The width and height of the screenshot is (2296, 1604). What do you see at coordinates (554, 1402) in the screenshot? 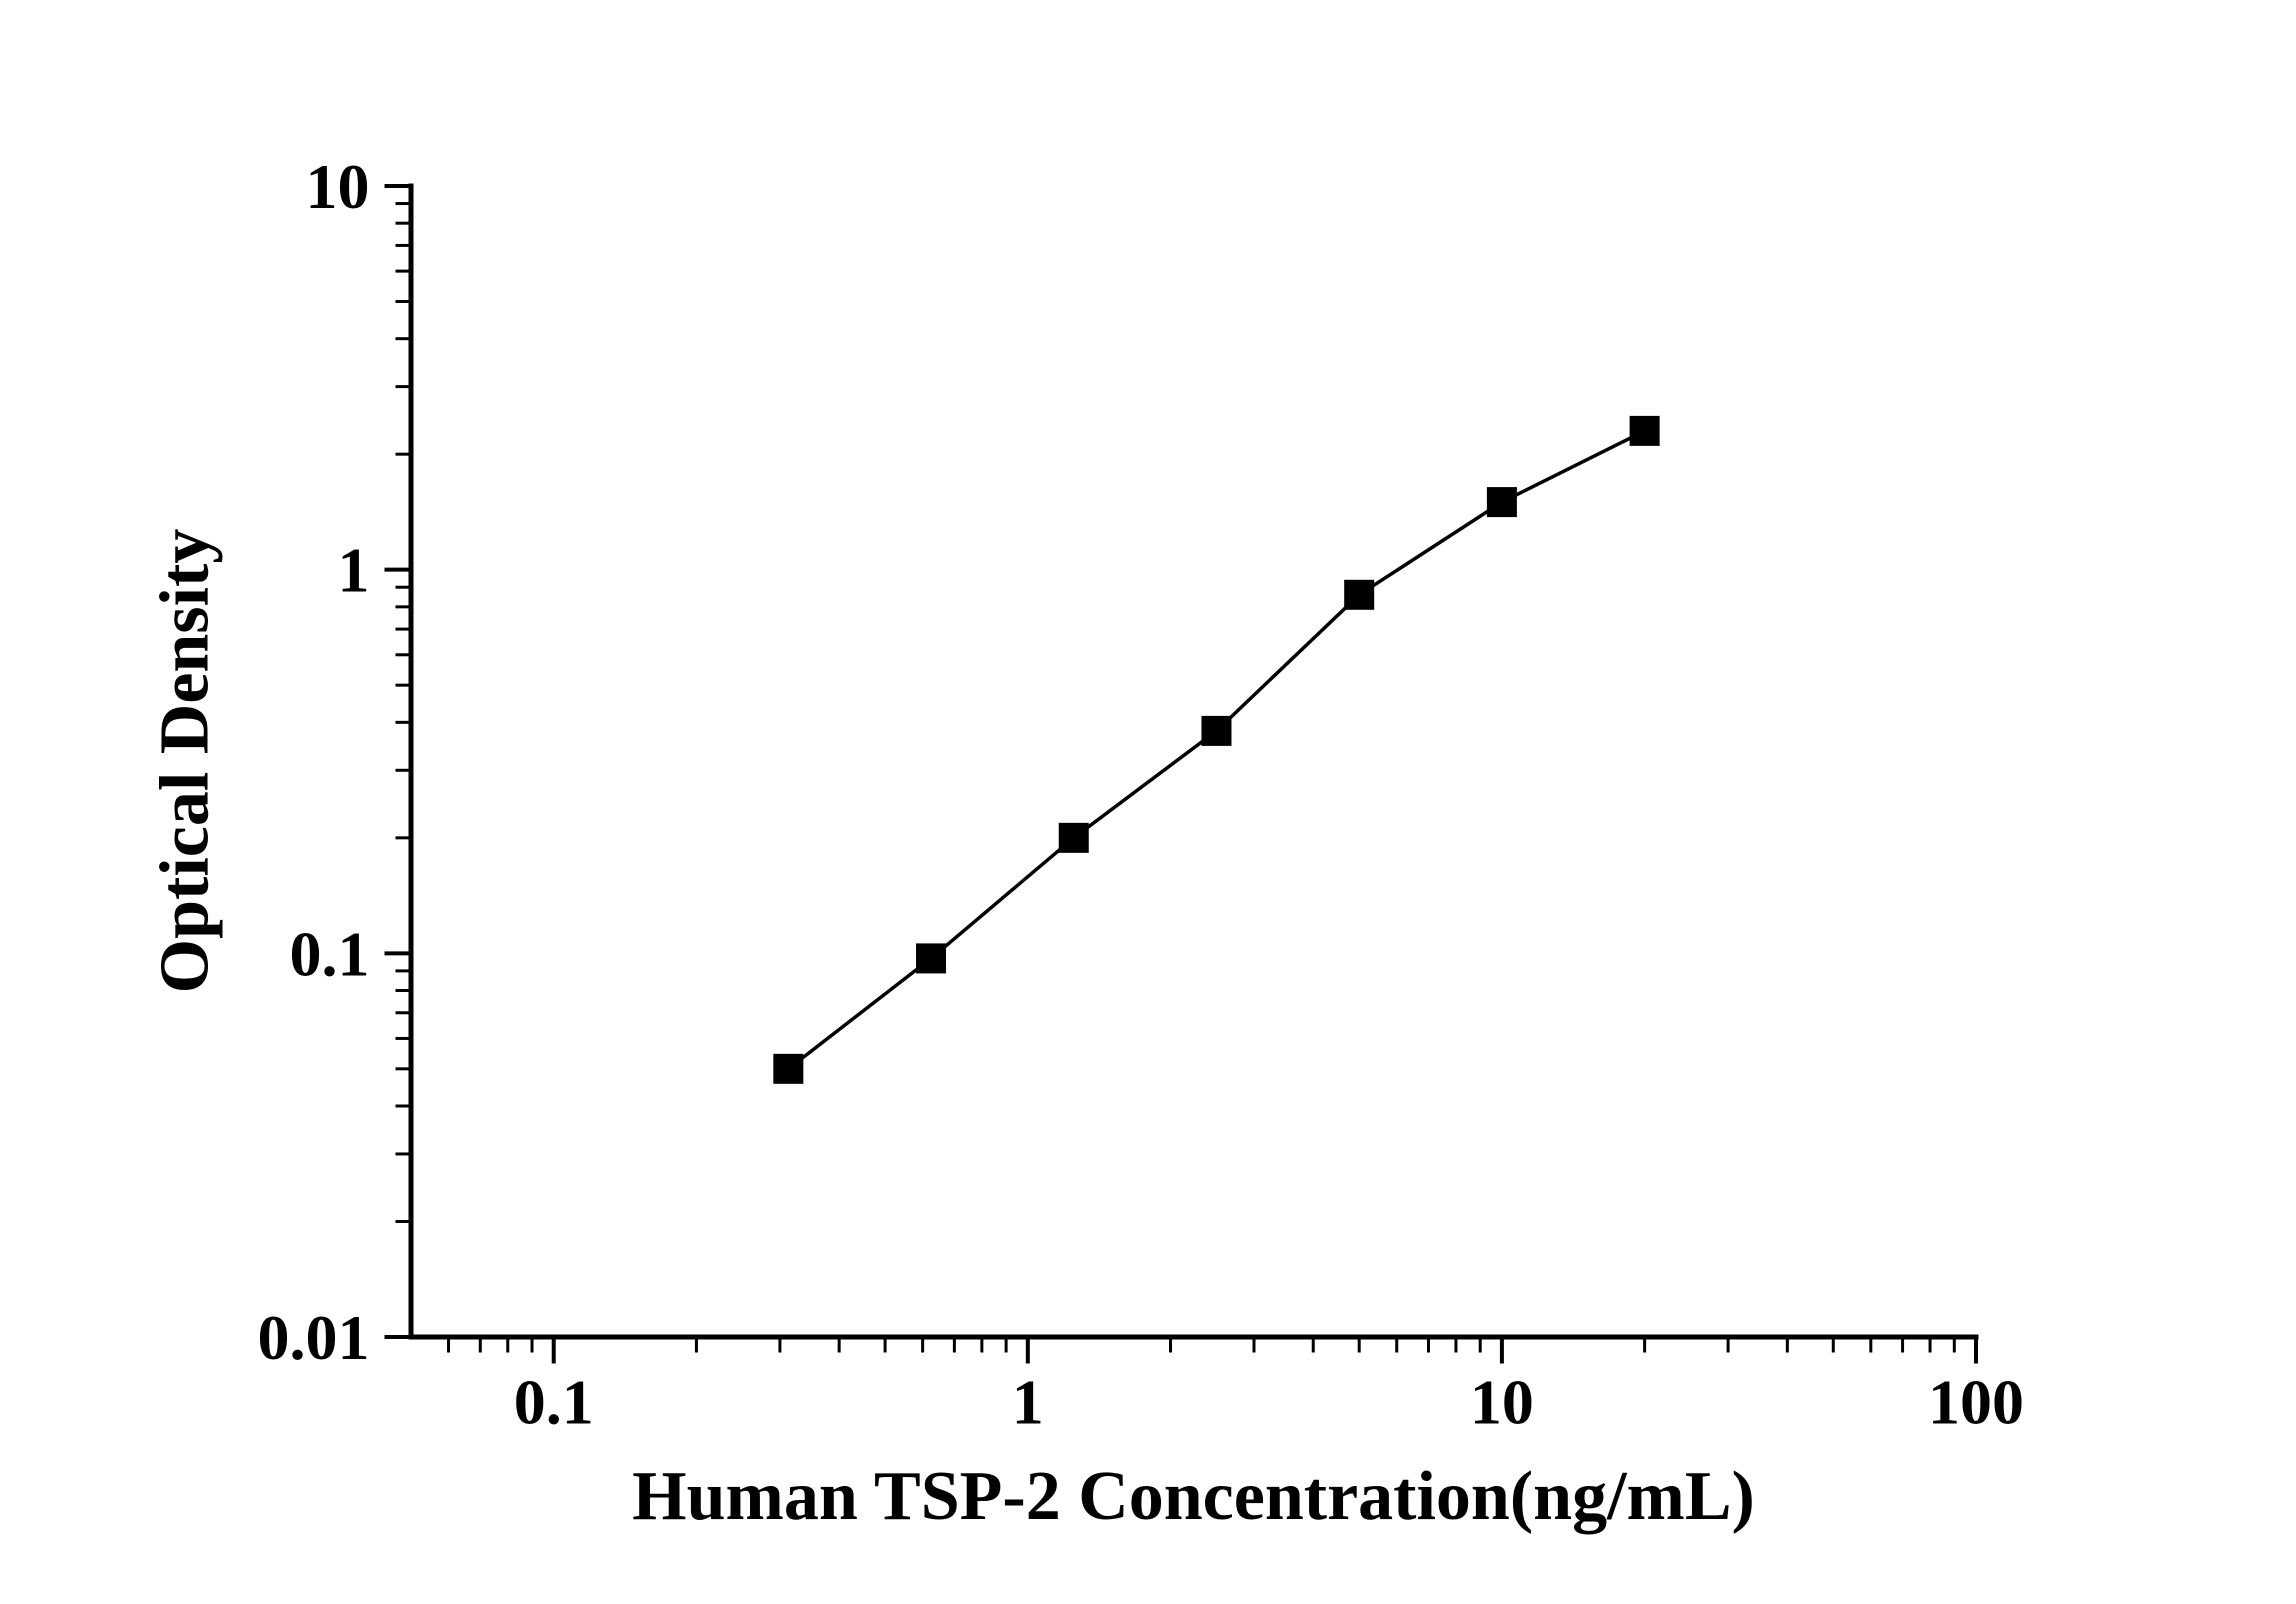
I see `x-tick-label: 0.1` at bounding box center [554, 1402].